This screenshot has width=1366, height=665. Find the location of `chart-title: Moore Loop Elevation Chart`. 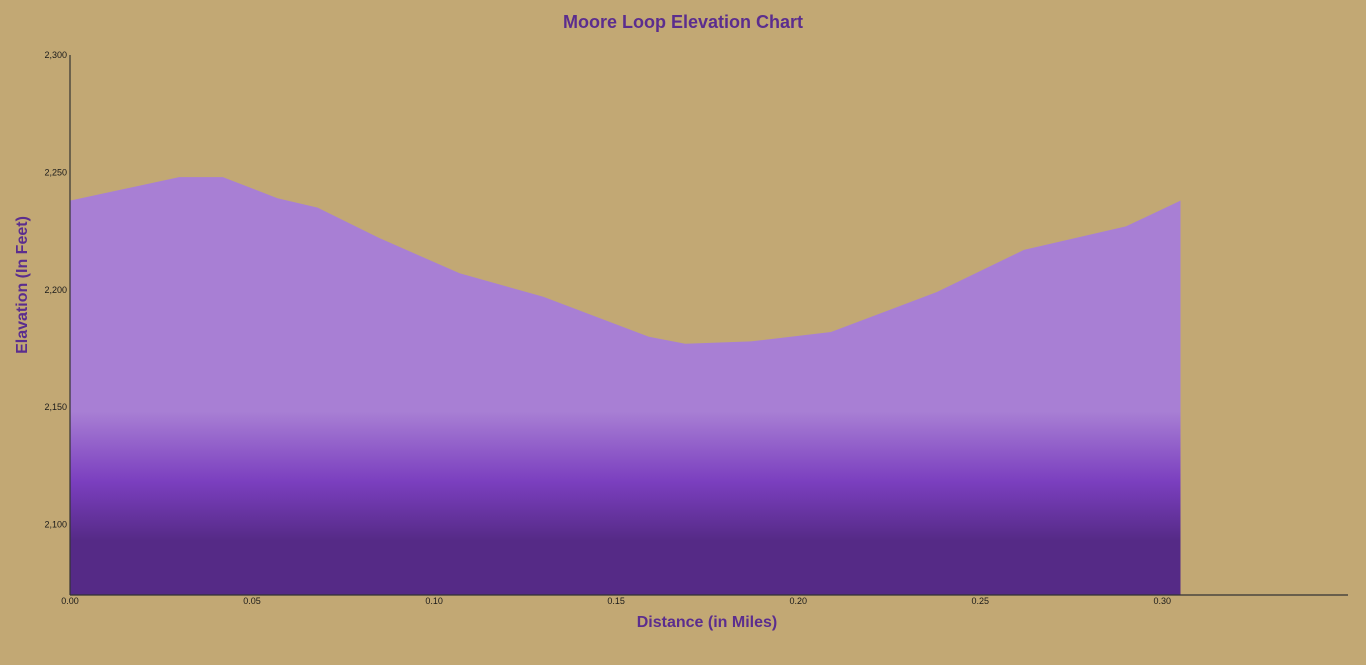

chart-title: Moore Loop Elevation Chart is located at coordinates (683, 22).